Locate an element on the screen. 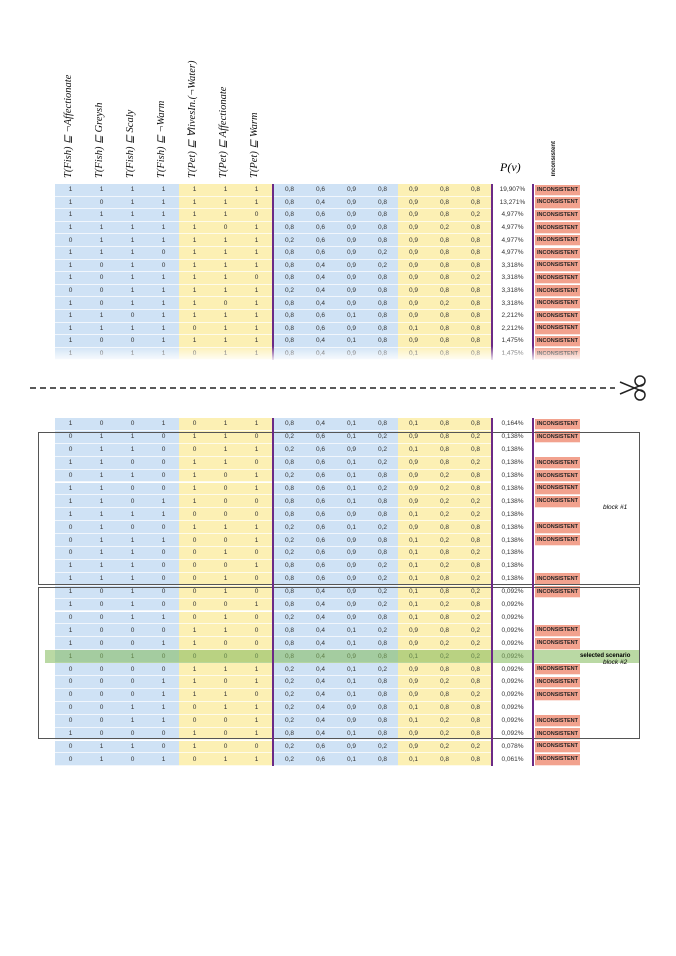 Image resolution: width=676 pixels, height=956 pixels. column-header: T(Pet) ⊑ ∀livesIn.(¬Water) is located at coordinates (192, 119).